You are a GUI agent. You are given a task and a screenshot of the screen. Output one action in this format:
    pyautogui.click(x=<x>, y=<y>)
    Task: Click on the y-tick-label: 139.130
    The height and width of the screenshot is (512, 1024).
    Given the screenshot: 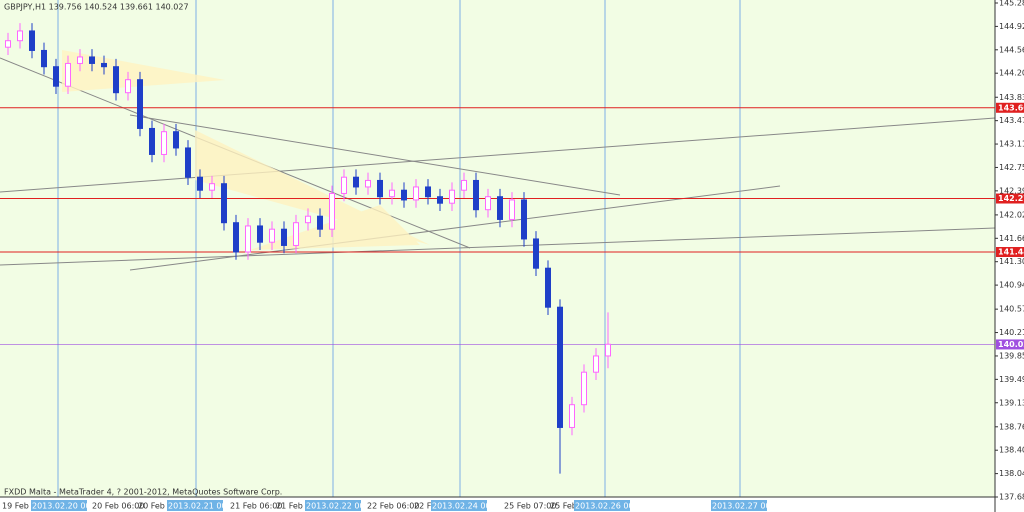 What is the action you would take?
    pyautogui.click(x=1011, y=402)
    